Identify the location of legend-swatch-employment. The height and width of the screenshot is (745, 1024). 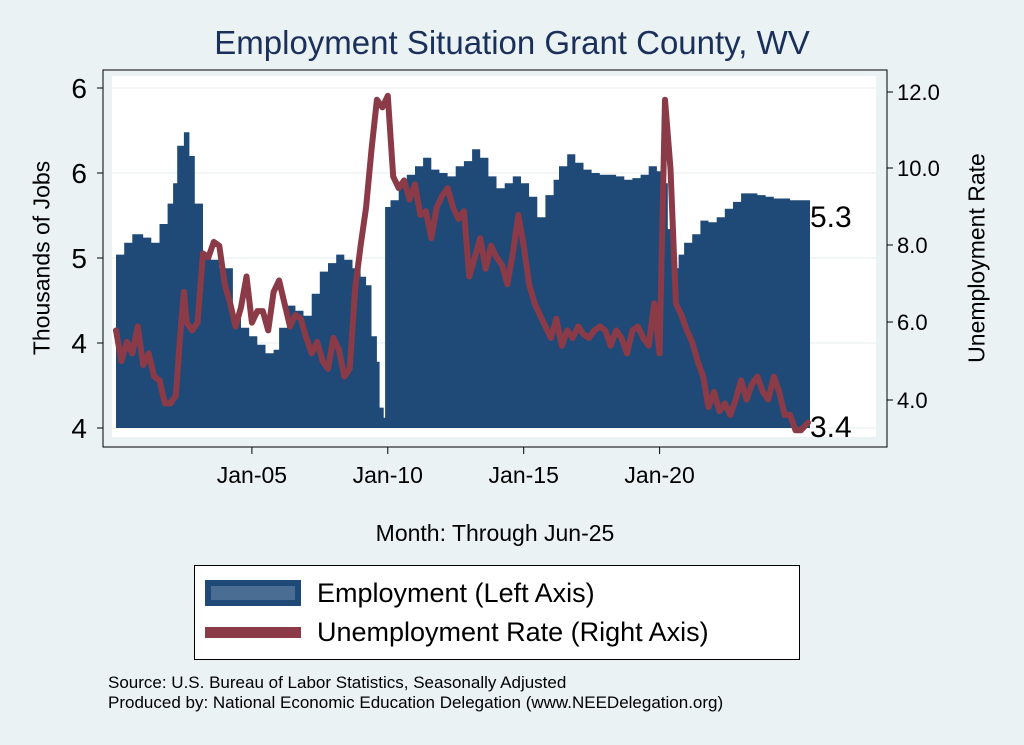
(253, 593).